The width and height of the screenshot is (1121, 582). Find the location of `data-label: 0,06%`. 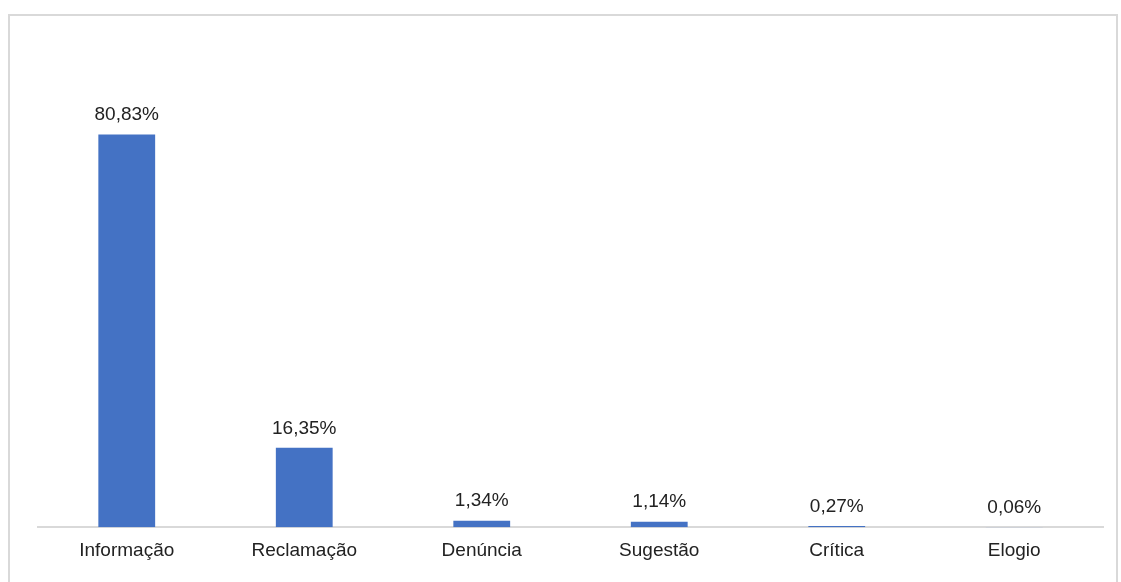

data-label: 0,06% is located at coordinates (1014, 506).